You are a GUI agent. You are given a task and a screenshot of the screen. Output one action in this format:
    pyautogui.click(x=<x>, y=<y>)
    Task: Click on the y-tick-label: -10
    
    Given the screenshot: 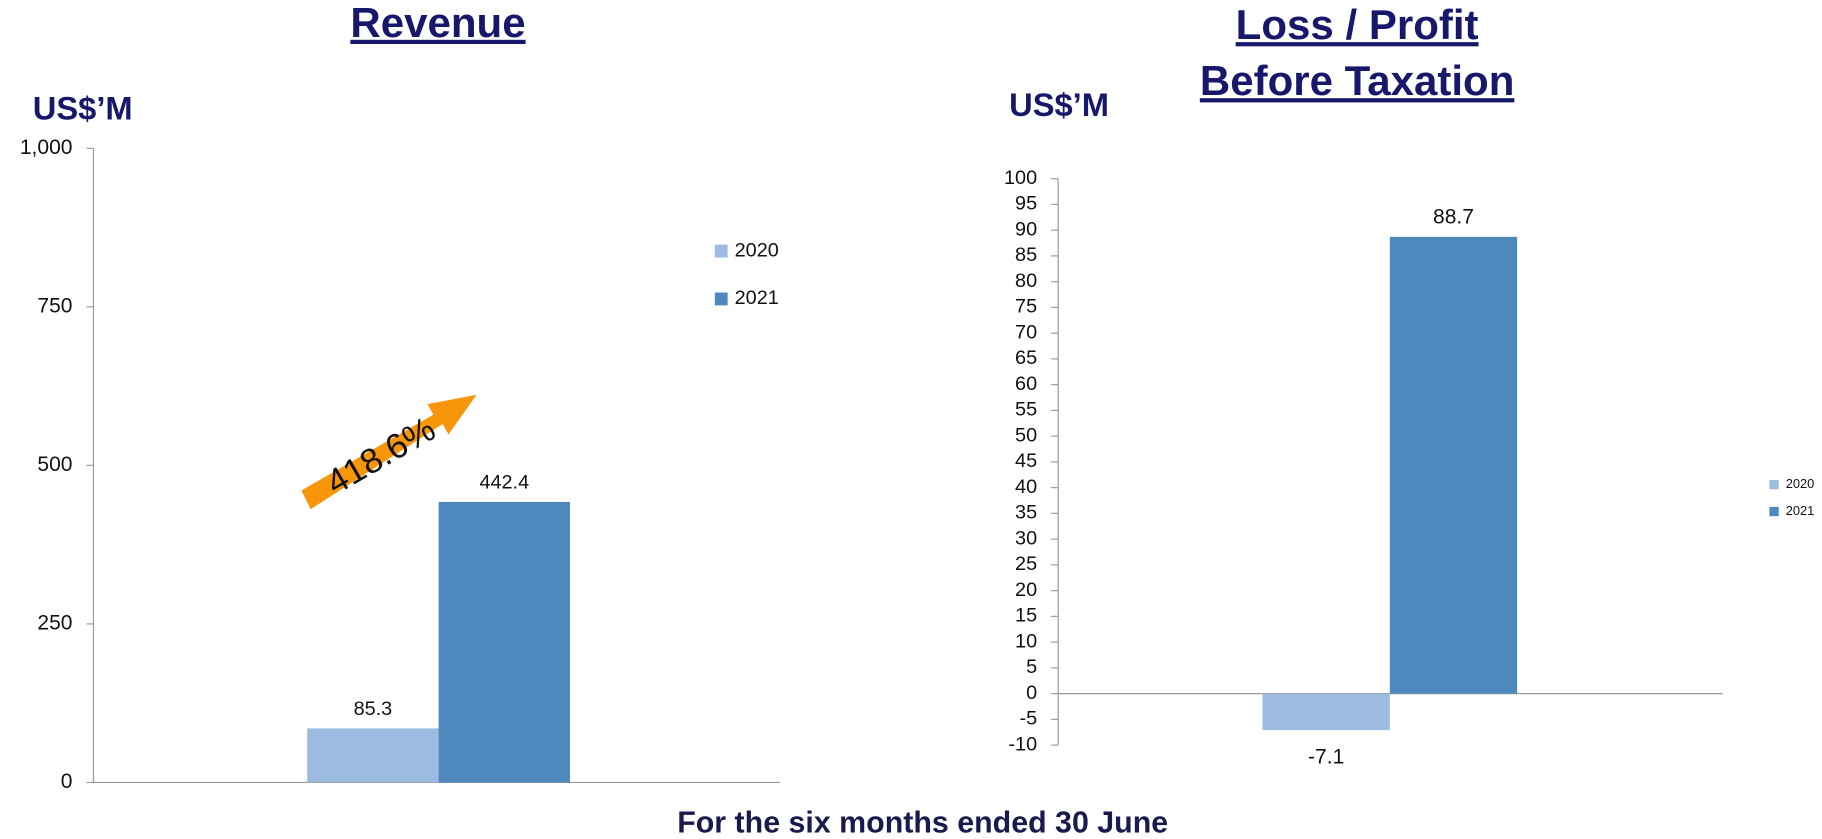 What is the action you would take?
    pyautogui.click(x=1022, y=744)
    